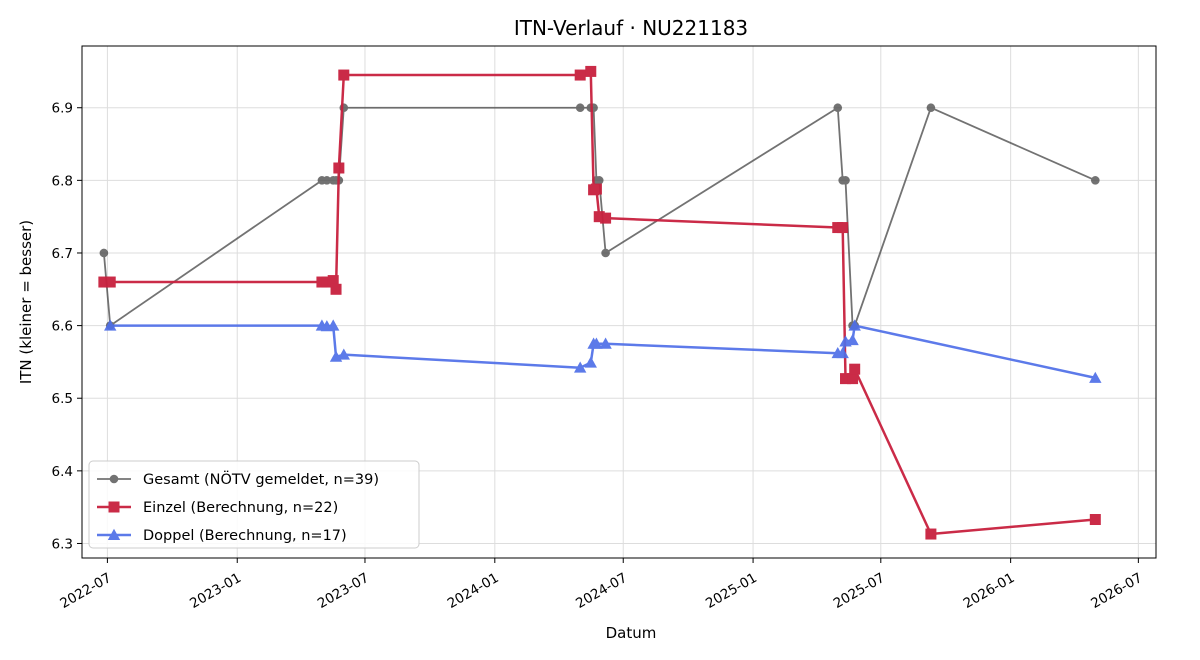  Describe the element at coordinates (240, 508) in the screenshot. I see `legend-label: Einzel (Berechnung, n=22)` at that location.